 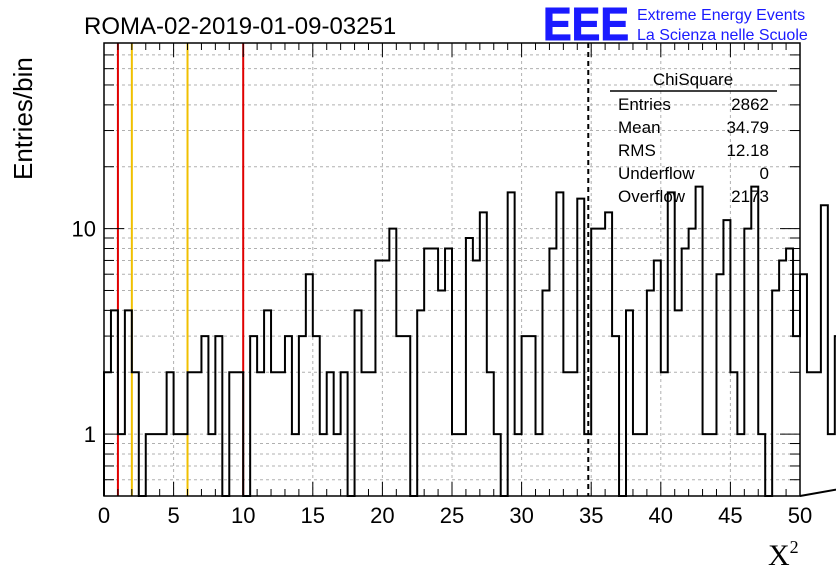 What do you see at coordinates (382, 515) in the screenshot?
I see `x-tick-label: 20` at bounding box center [382, 515].